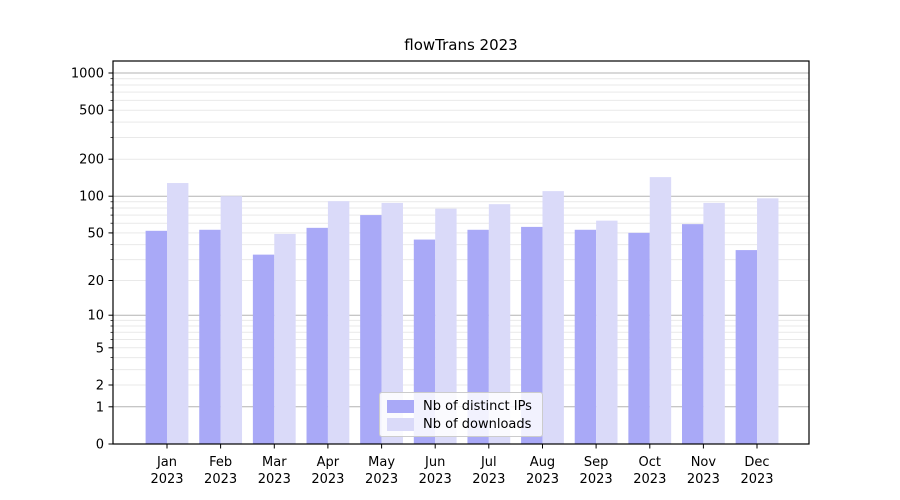 This screenshot has height=500, width=900. Describe the element at coordinates (704, 462) in the screenshot. I see `x-tick-label-month: Nov` at that location.